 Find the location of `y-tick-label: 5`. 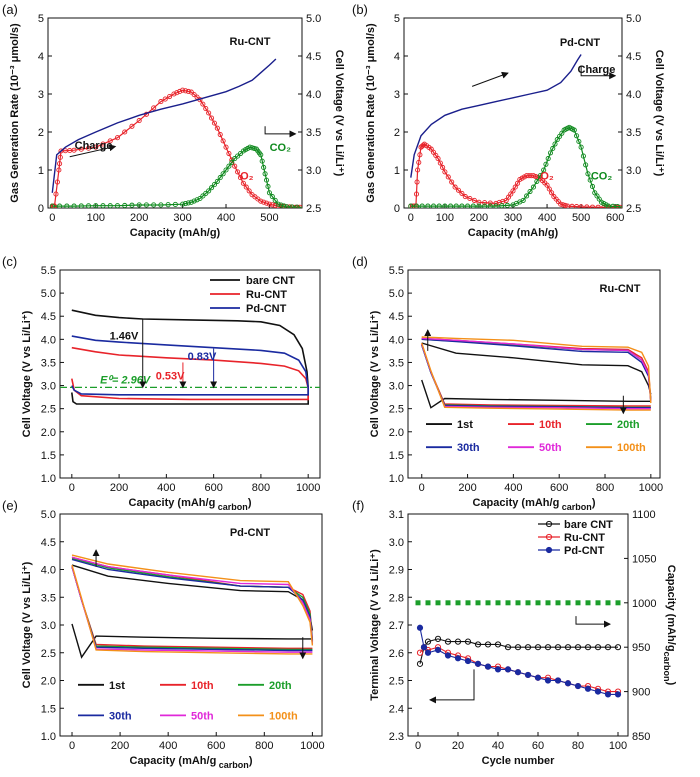

y-tick-label: 5 is located at coordinates (41, 19).